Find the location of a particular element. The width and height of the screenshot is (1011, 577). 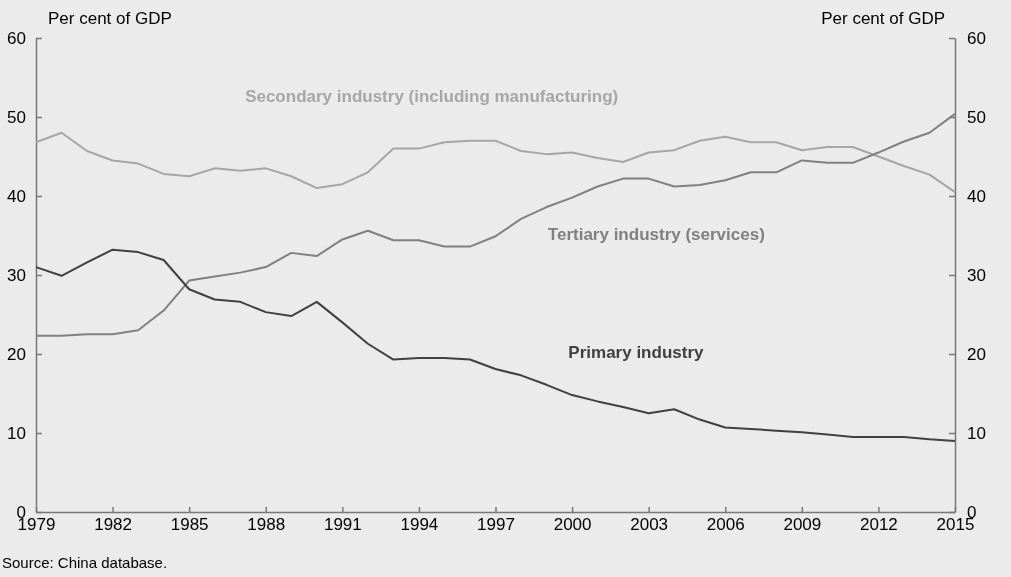

y-tick-label: 10 is located at coordinates (16, 433).